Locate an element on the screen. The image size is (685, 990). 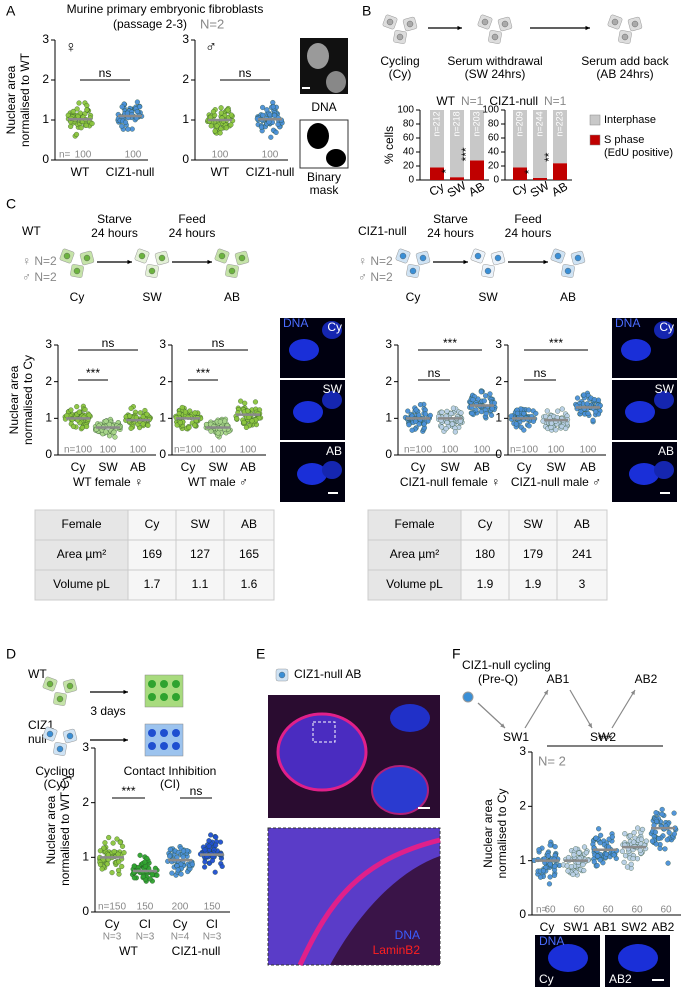
y-axis-label: normalised to Cy is located at coordinates (502, 833).